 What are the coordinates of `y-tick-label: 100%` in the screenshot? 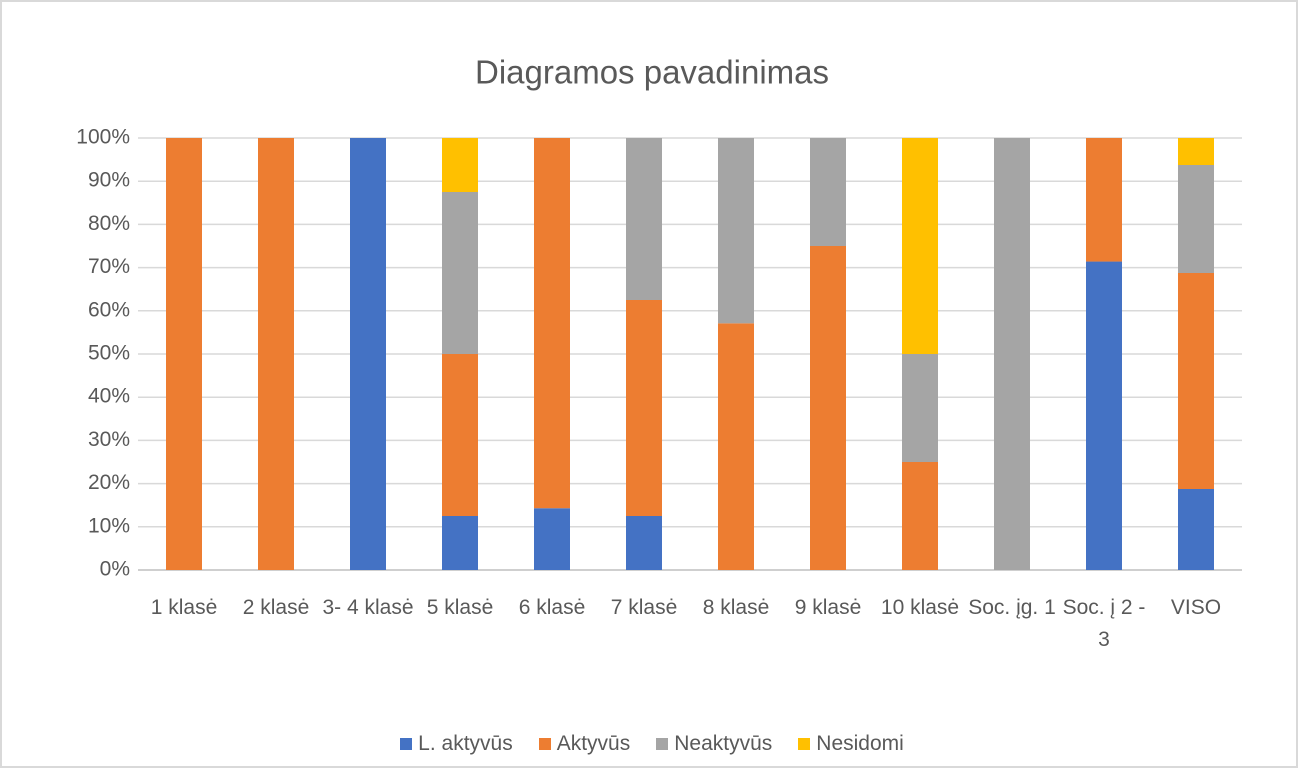 It's located at (103, 137).